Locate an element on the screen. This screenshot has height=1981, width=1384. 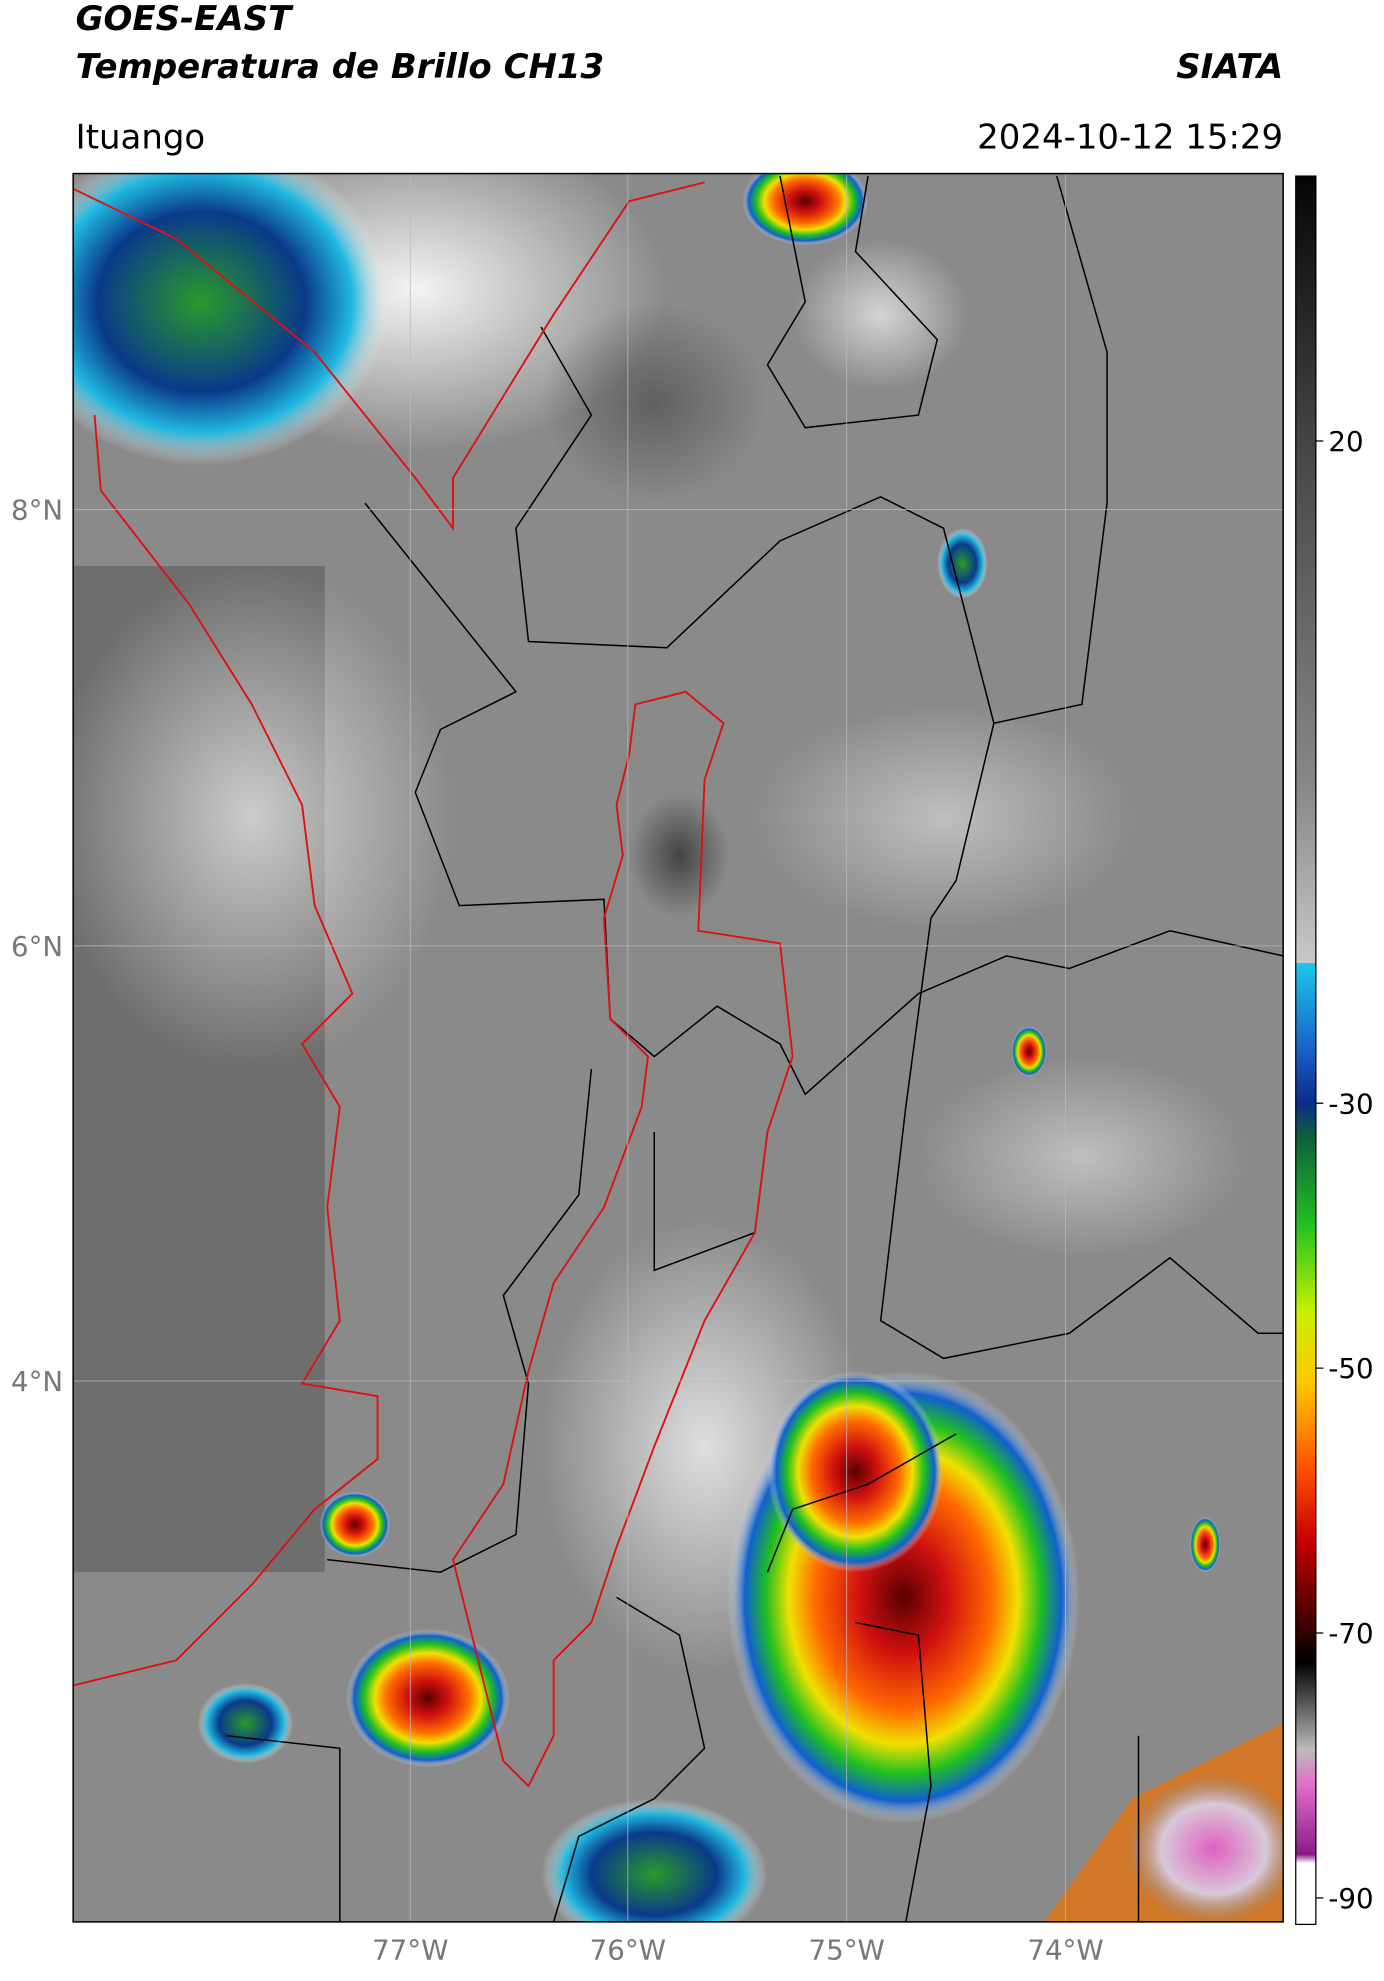
colorbar-tick-label: -50 is located at coordinates (1350, 1368).